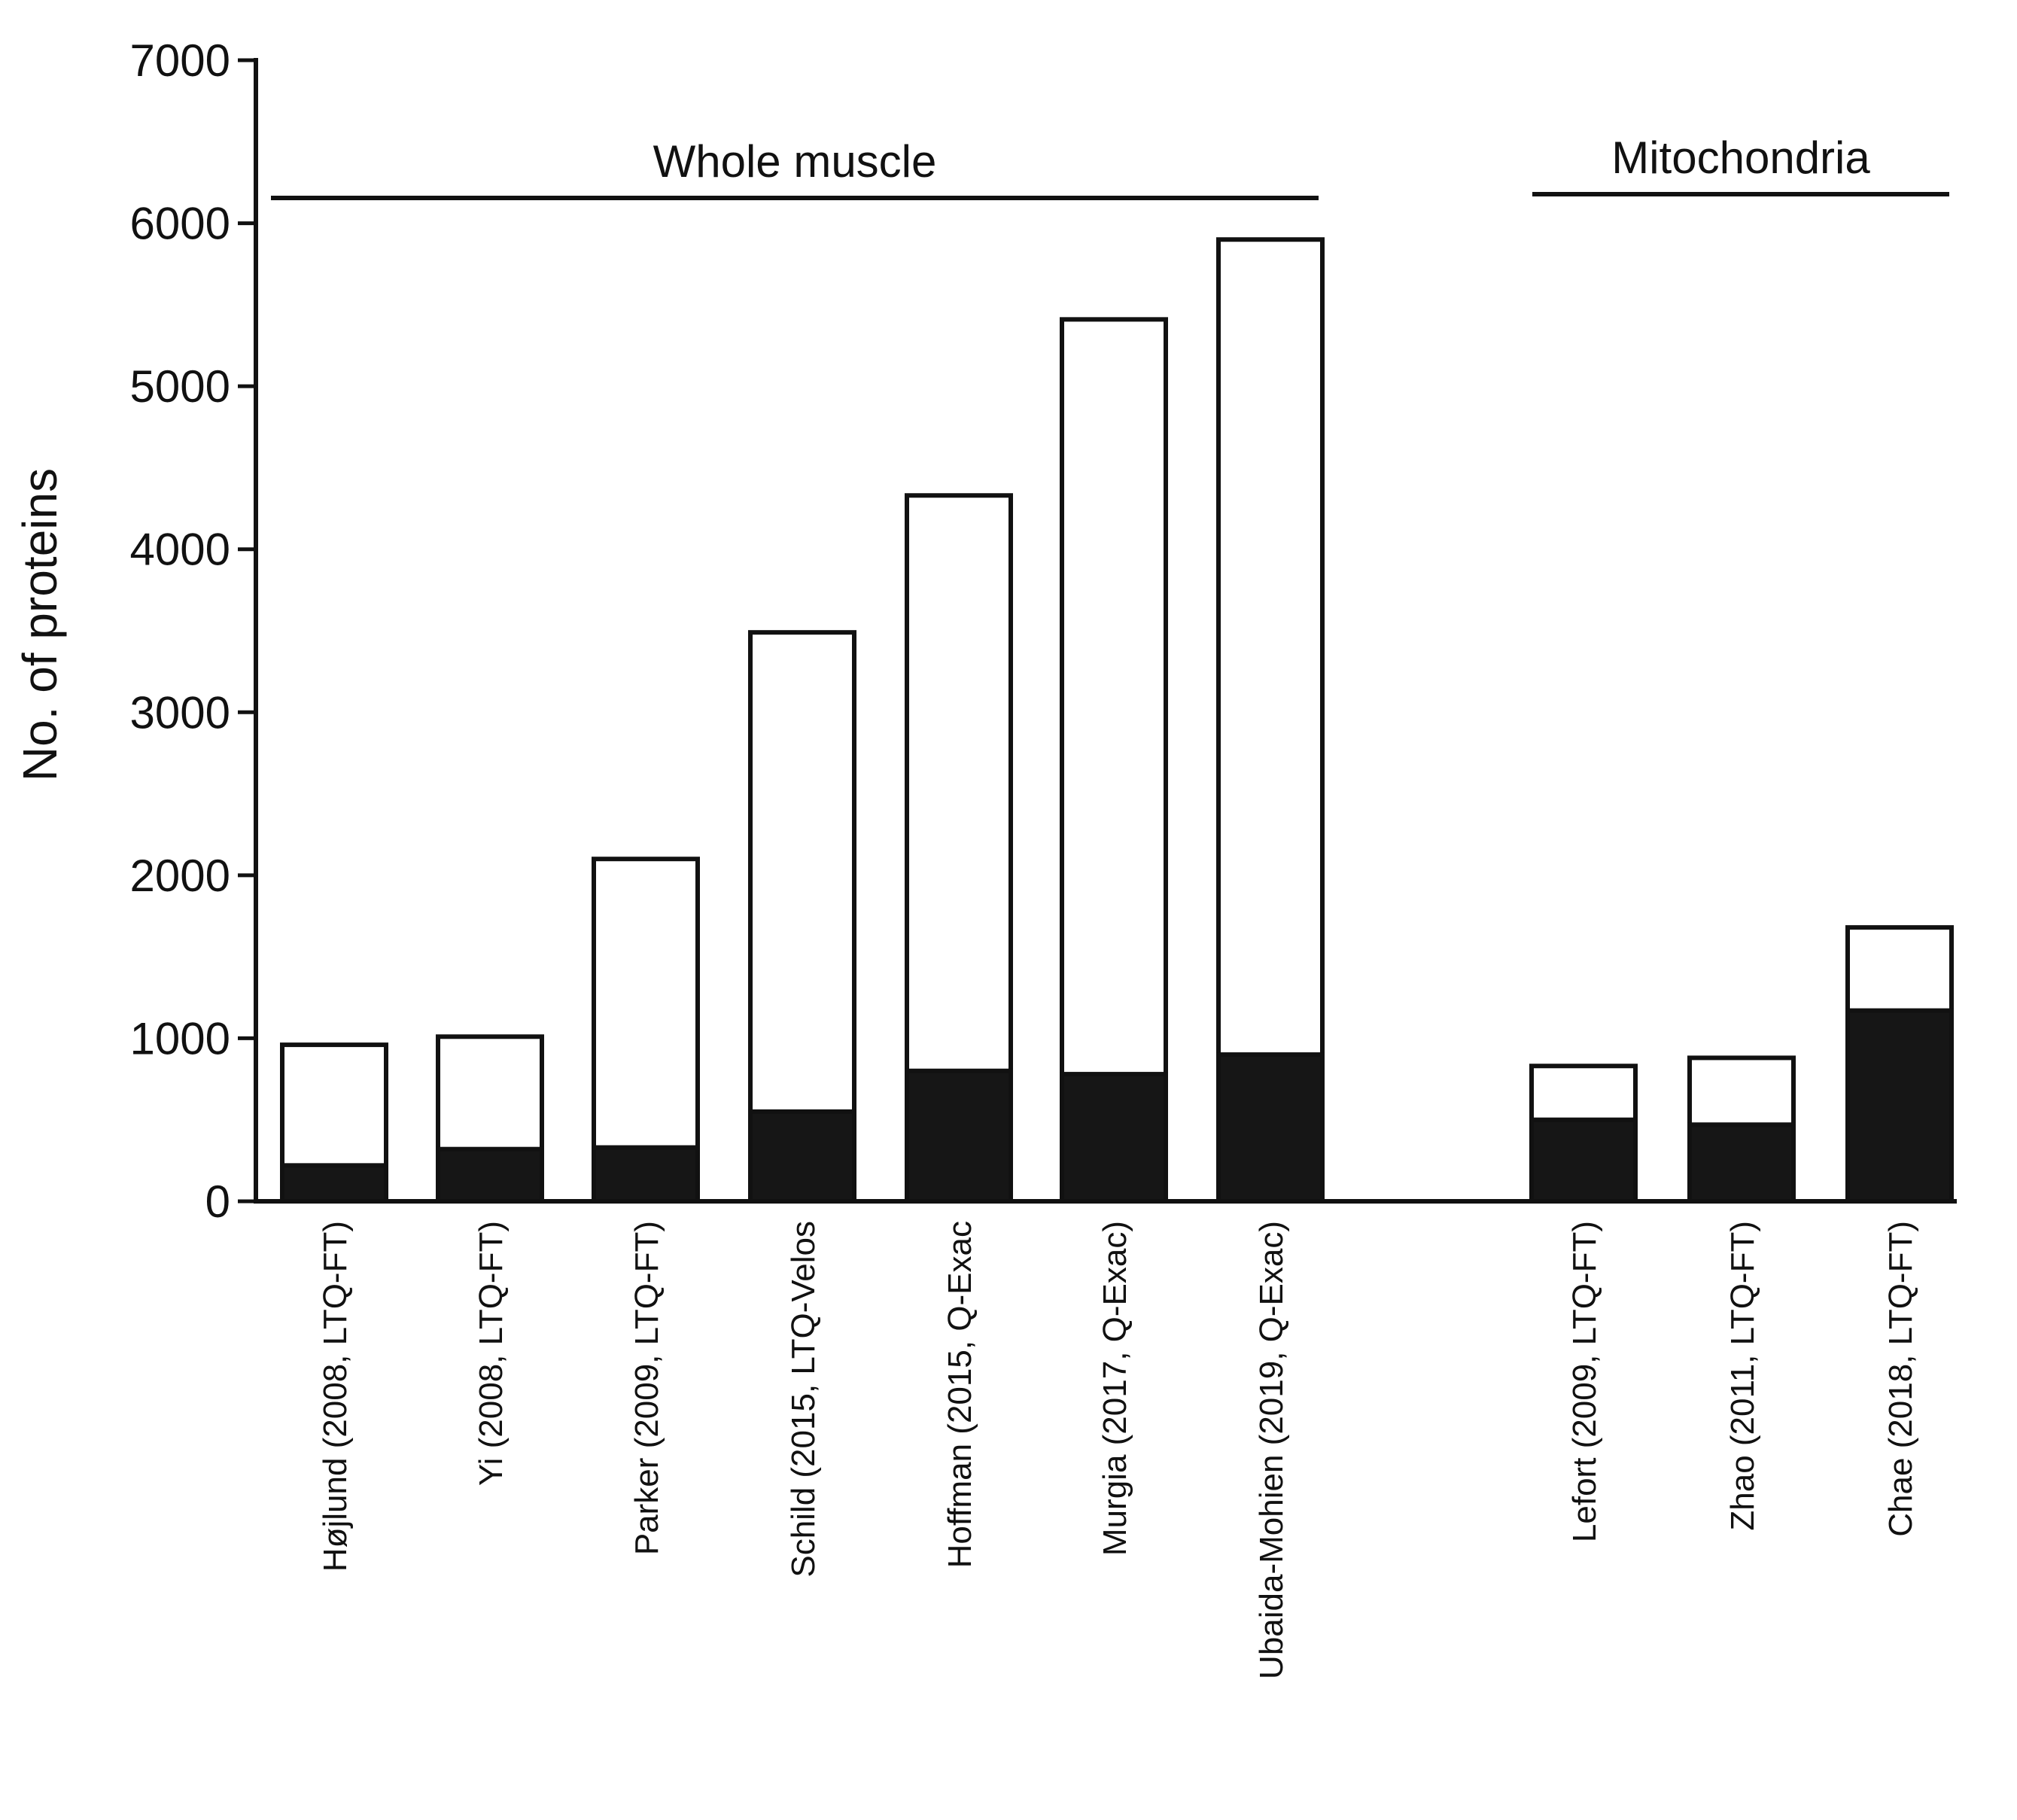  Describe the element at coordinates (1110, 166) in the screenshot. I see `group-annotations: Whole muscle Mitochondria` at that location.